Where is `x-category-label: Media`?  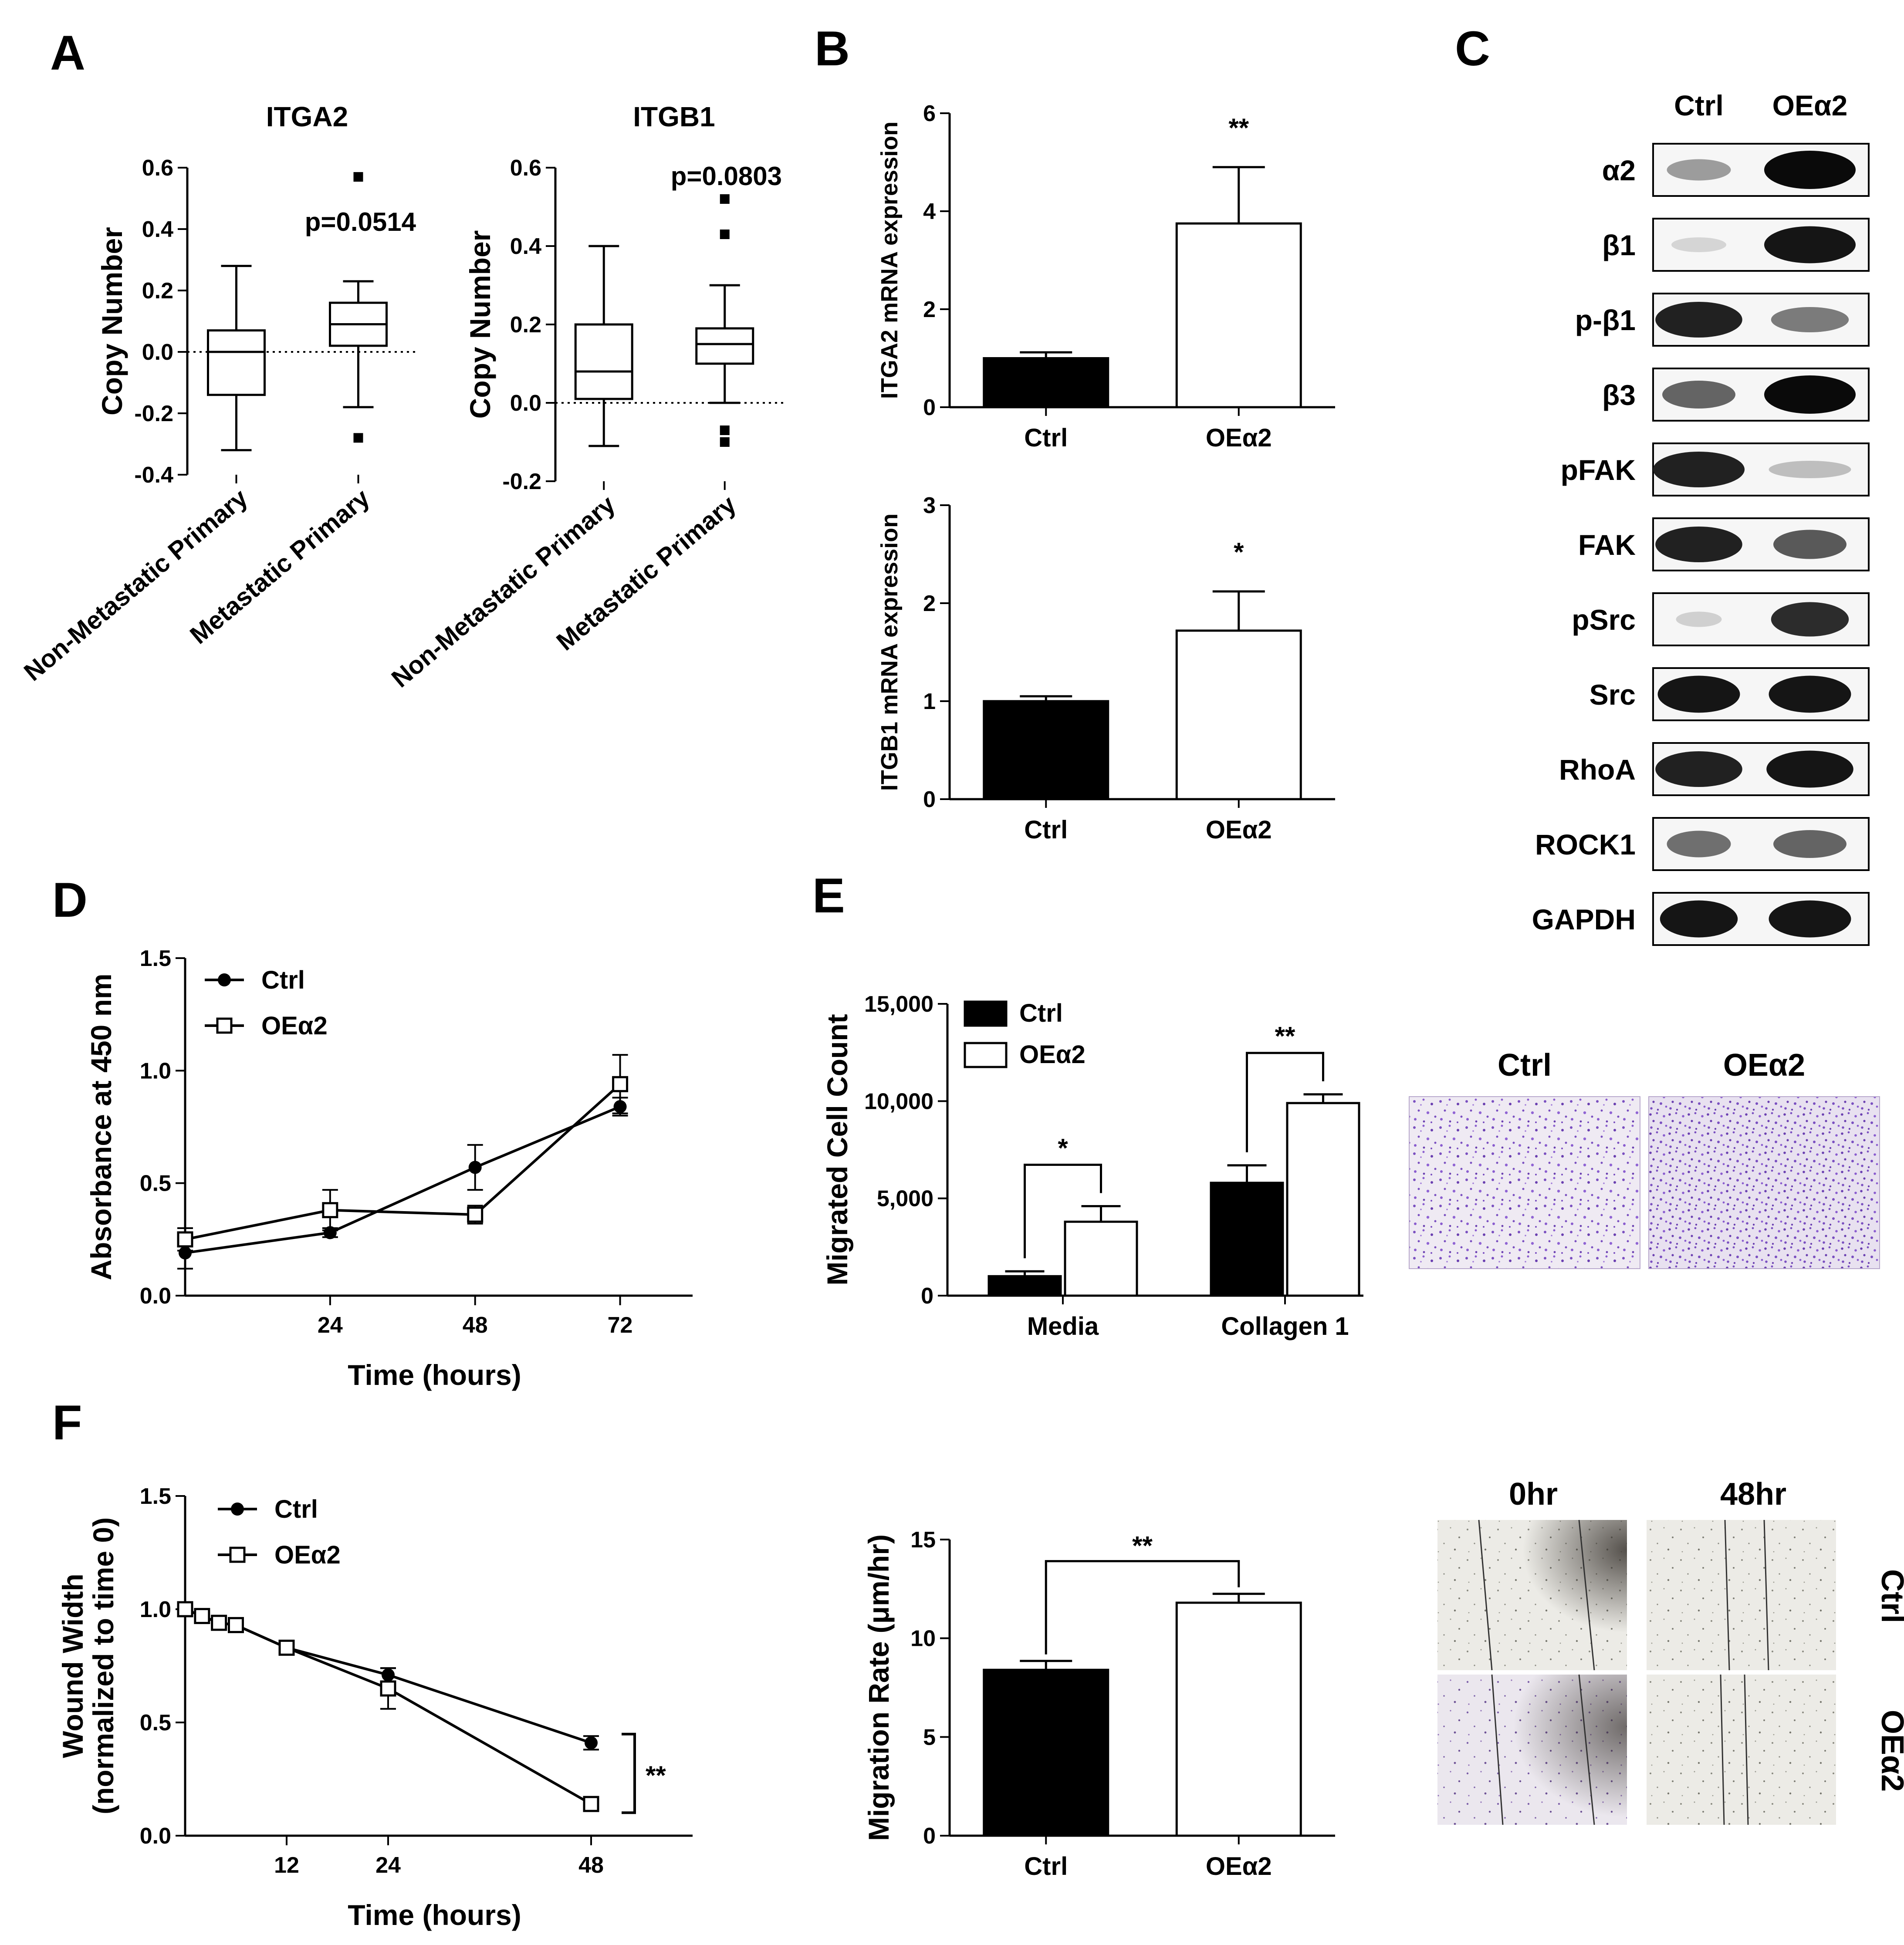 x-category-label: Media is located at coordinates (1063, 1326).